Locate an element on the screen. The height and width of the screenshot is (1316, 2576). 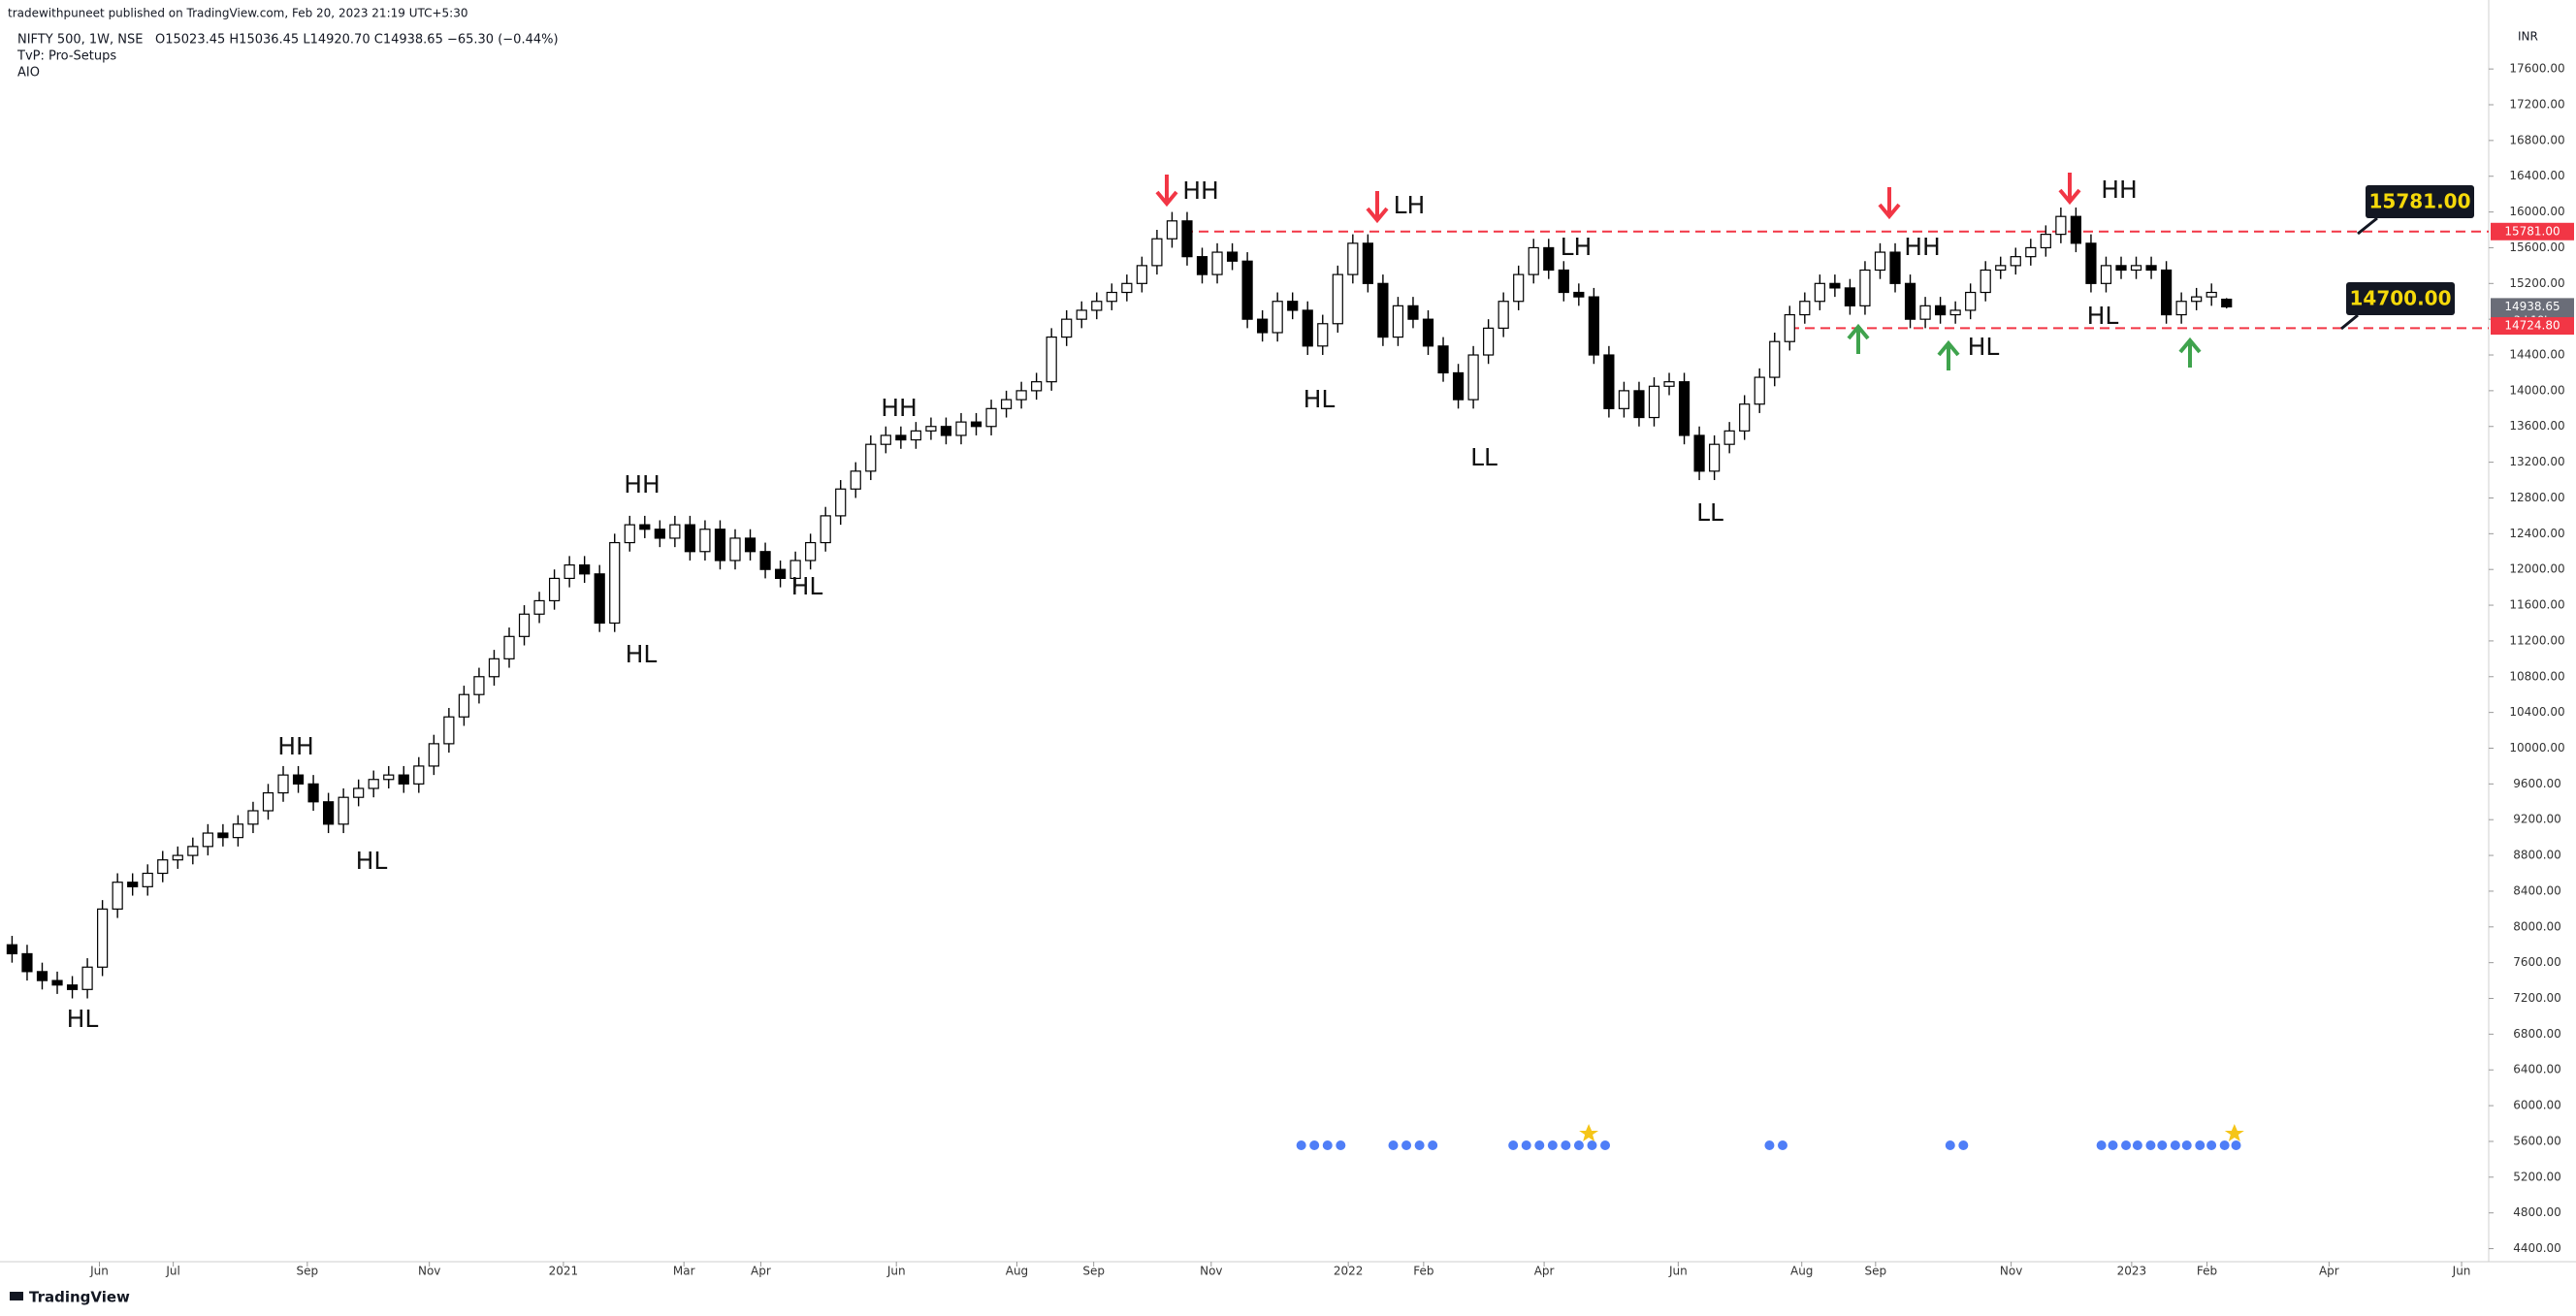
swing-label: HH is located at coordinates (295, 746).